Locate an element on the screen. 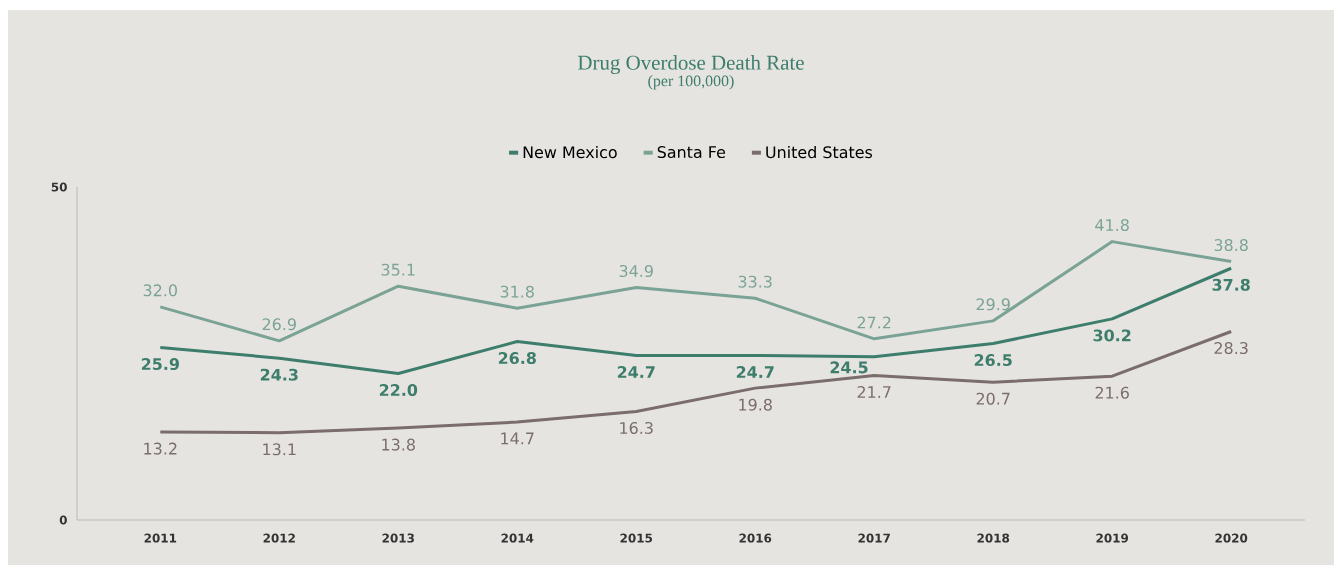 The image size is (1342, 573). data-label: 13.8 is located at coordinates (398, 444).